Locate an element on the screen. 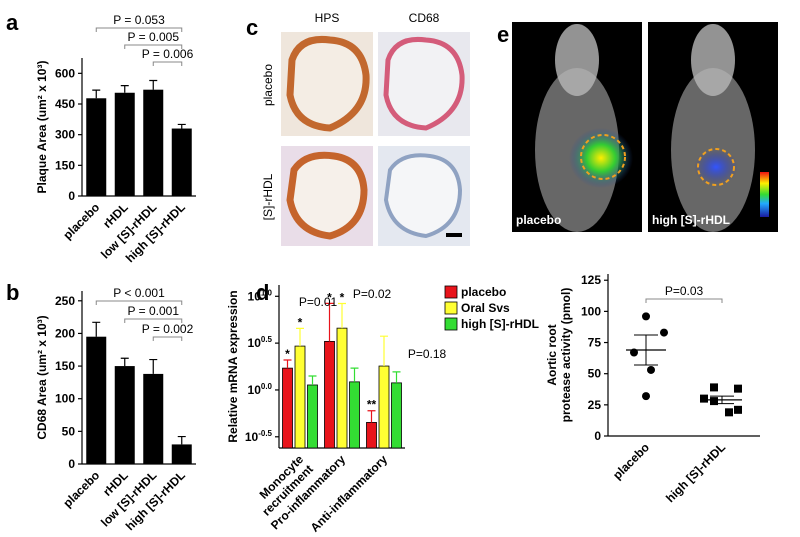  y-tick-label: 101.0 is located at coordinates (260, 295).